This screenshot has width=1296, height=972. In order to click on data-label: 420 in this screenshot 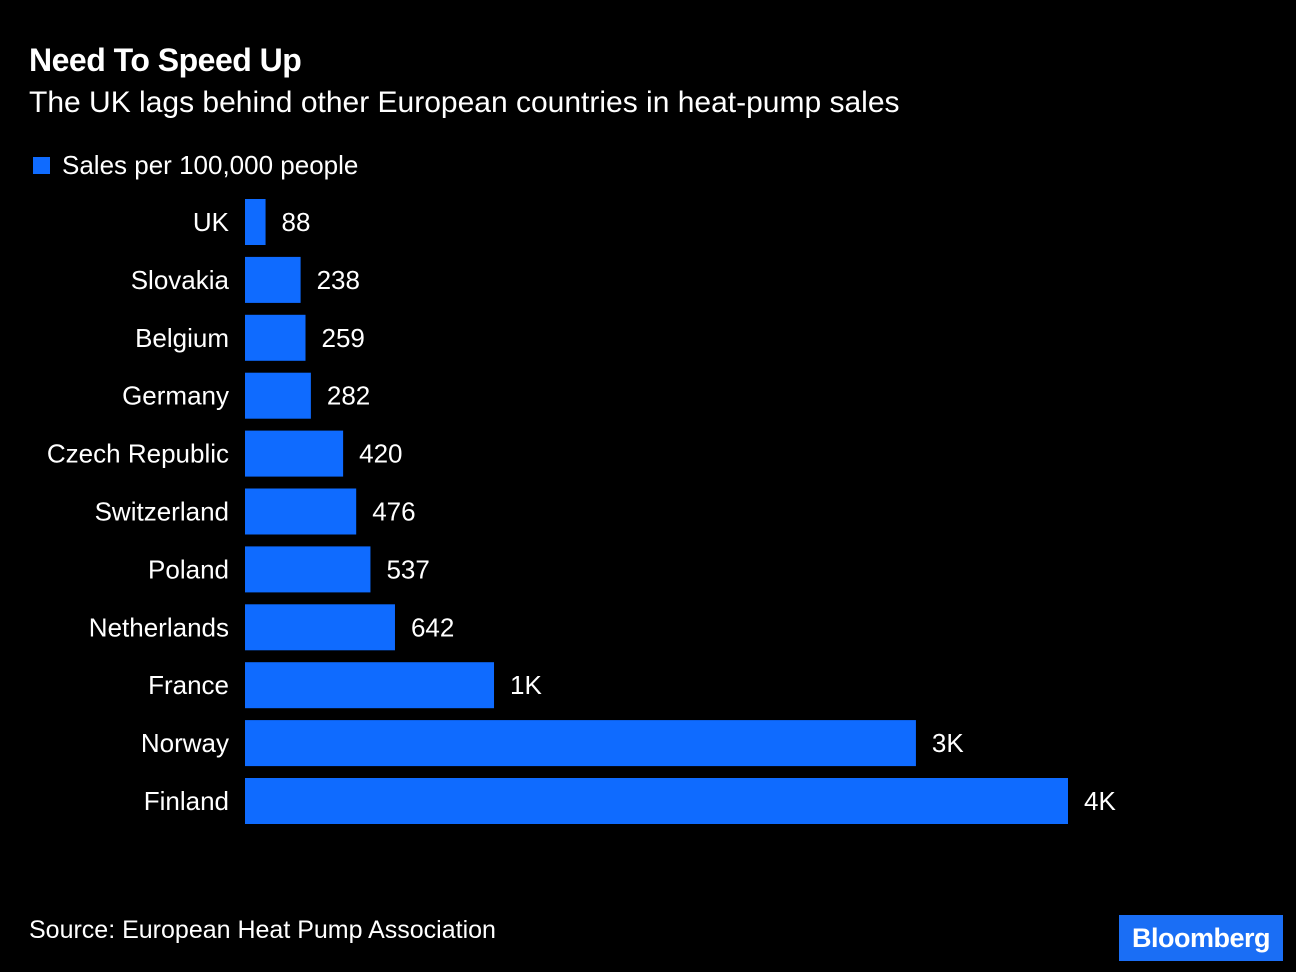, I will do `click(380, 454)`.